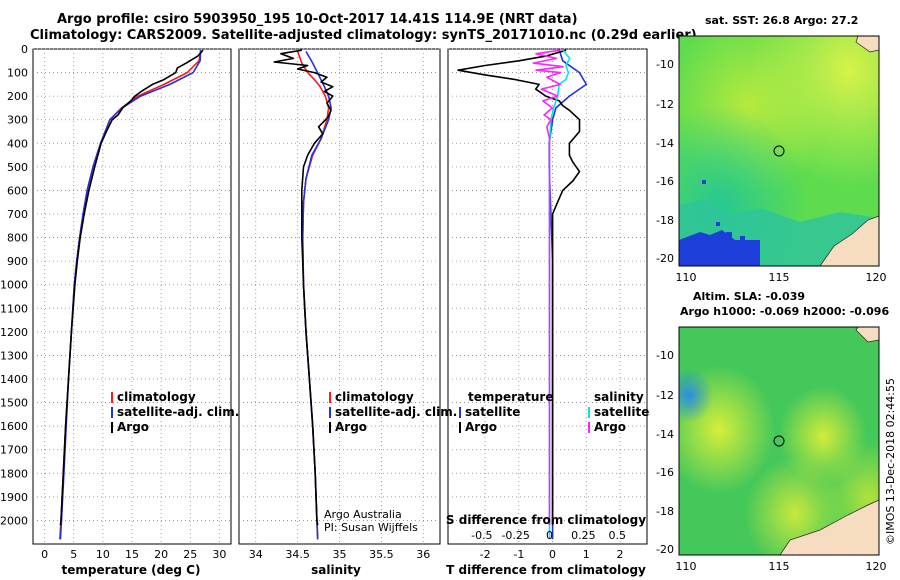  I want to click on depth-tick-label: 1900, so click(14, 497).